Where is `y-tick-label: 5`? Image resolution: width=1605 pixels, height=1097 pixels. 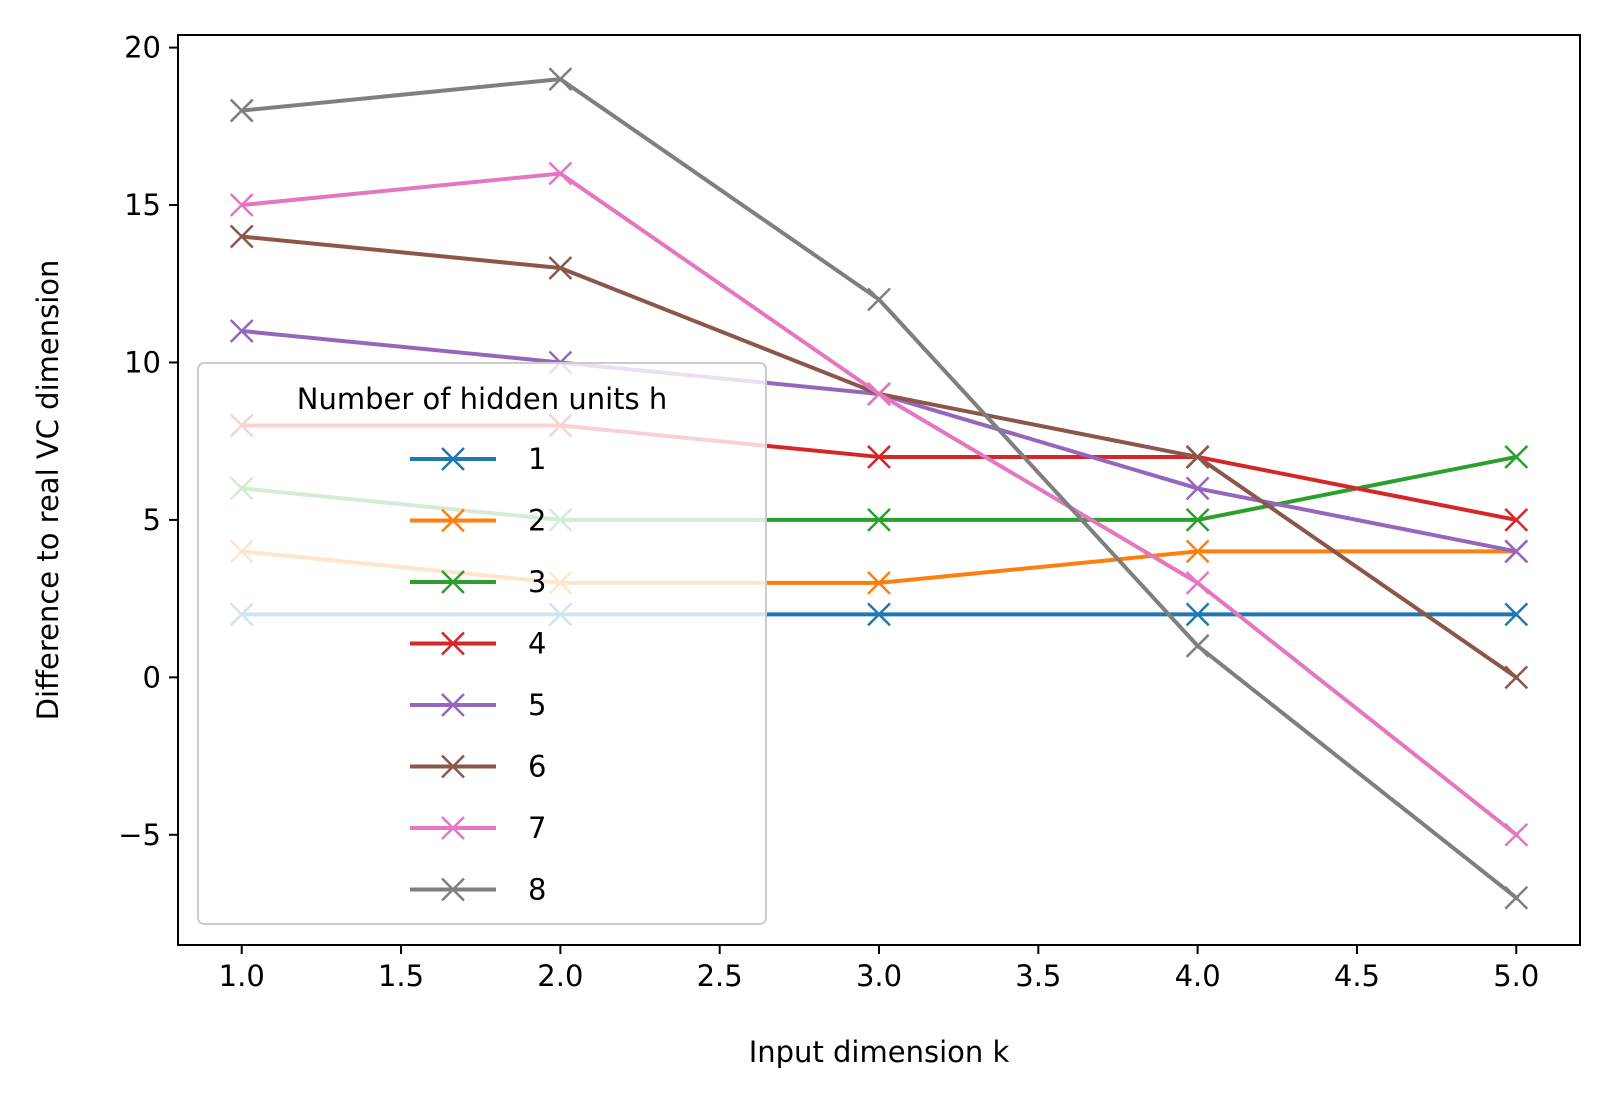 y-tick-label: 5 is located at coordinates (152, 520).